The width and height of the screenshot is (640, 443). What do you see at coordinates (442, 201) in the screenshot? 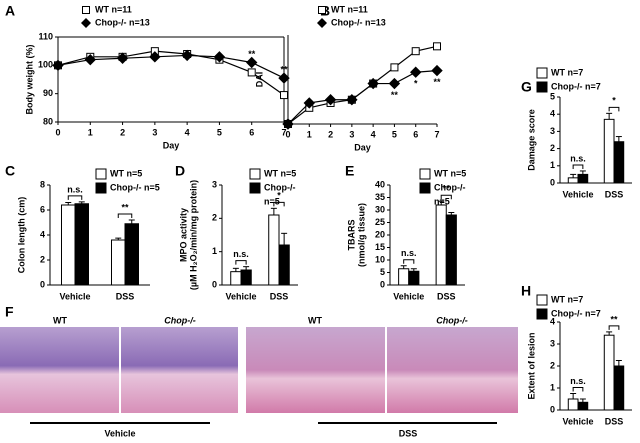
I see `legend-label: n=5` at bounding box center [442, 201].